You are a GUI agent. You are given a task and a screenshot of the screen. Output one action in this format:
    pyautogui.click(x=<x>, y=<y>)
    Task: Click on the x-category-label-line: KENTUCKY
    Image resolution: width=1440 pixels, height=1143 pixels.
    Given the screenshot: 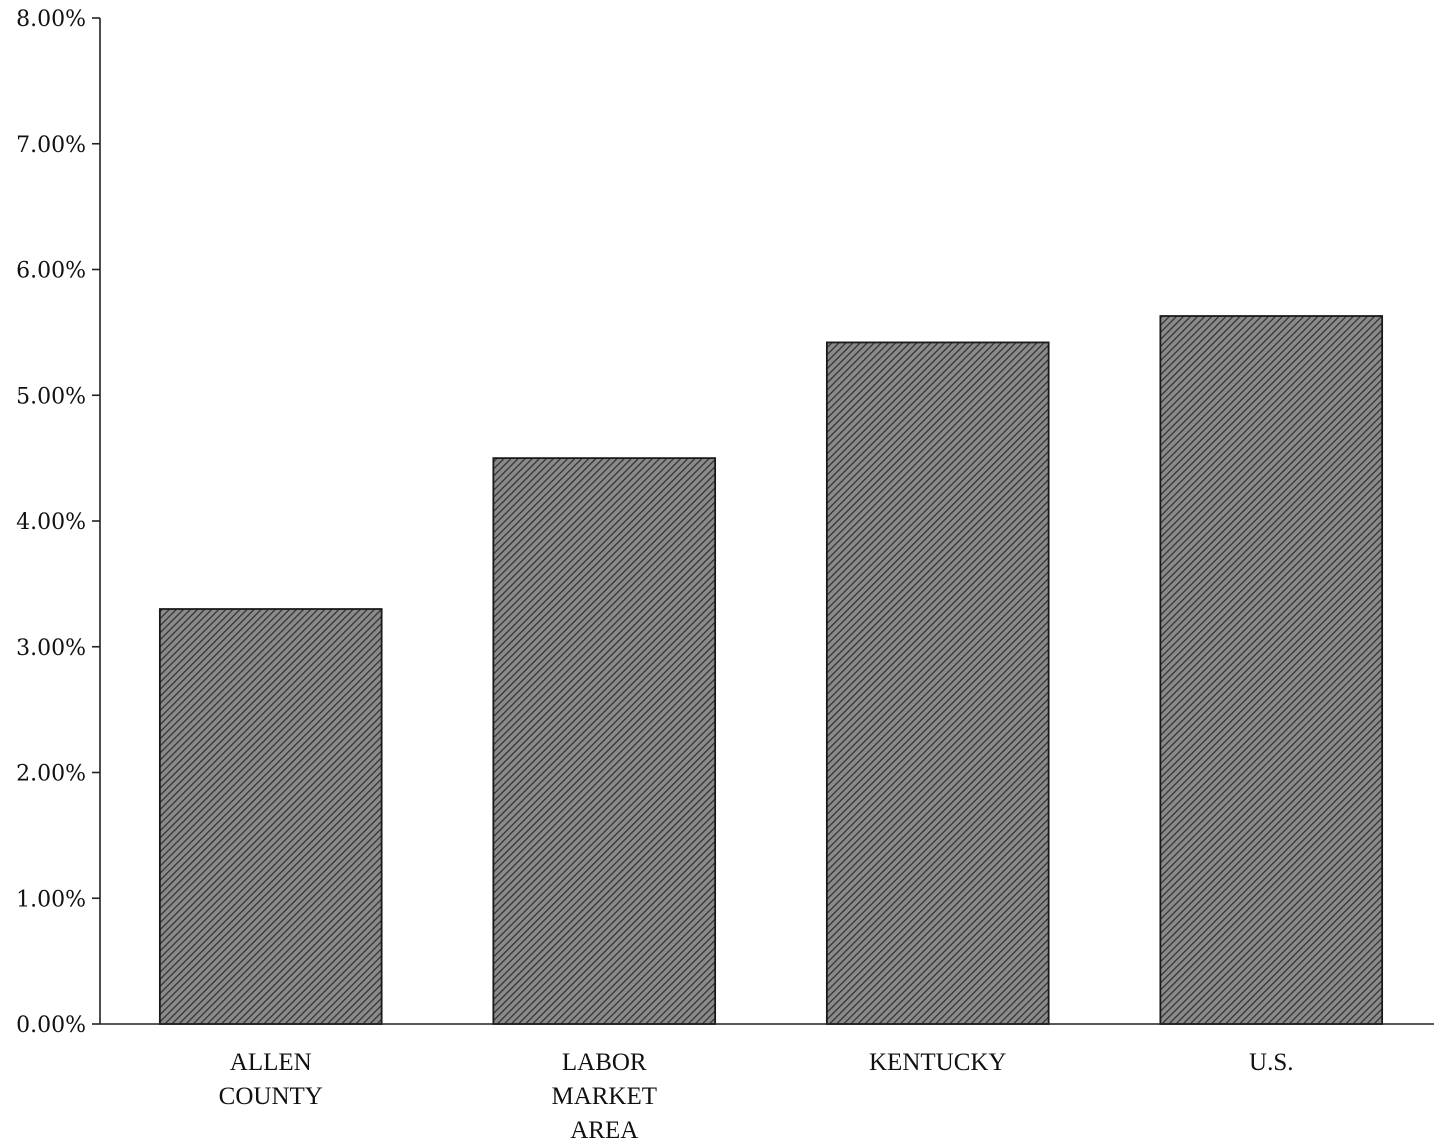 What is the action you would take?
    pyautogui.click(x=938, y=1062)
    